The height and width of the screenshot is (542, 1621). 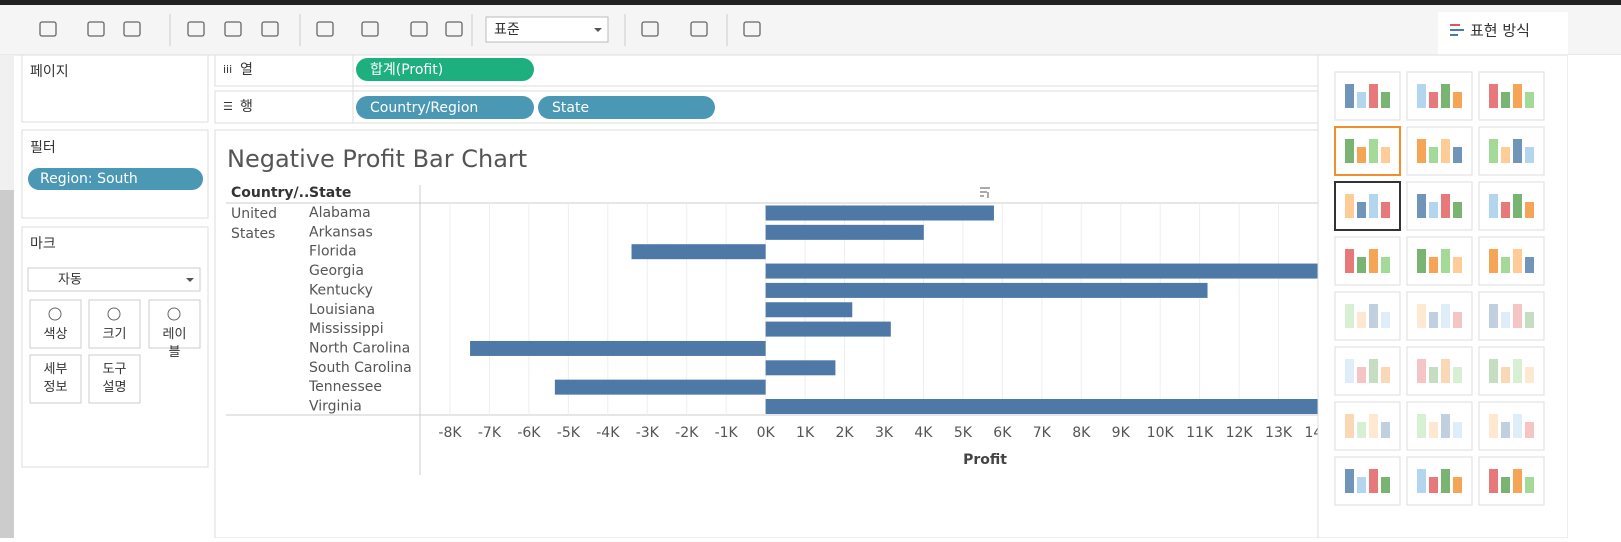 What do you see at coordinates (114, 279) in the screenshot?
I see `mark-type-dropdown` at bounding box center [114, 279].